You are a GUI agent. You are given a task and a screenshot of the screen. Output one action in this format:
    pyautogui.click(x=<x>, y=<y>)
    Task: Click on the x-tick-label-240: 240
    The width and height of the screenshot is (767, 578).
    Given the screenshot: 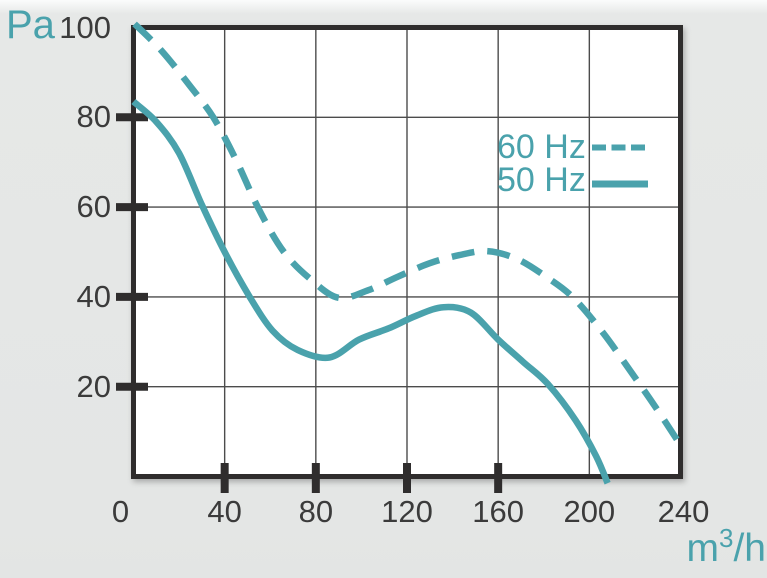 What is the action you would take?
    pyautogui.click(x=683, y=511)
    